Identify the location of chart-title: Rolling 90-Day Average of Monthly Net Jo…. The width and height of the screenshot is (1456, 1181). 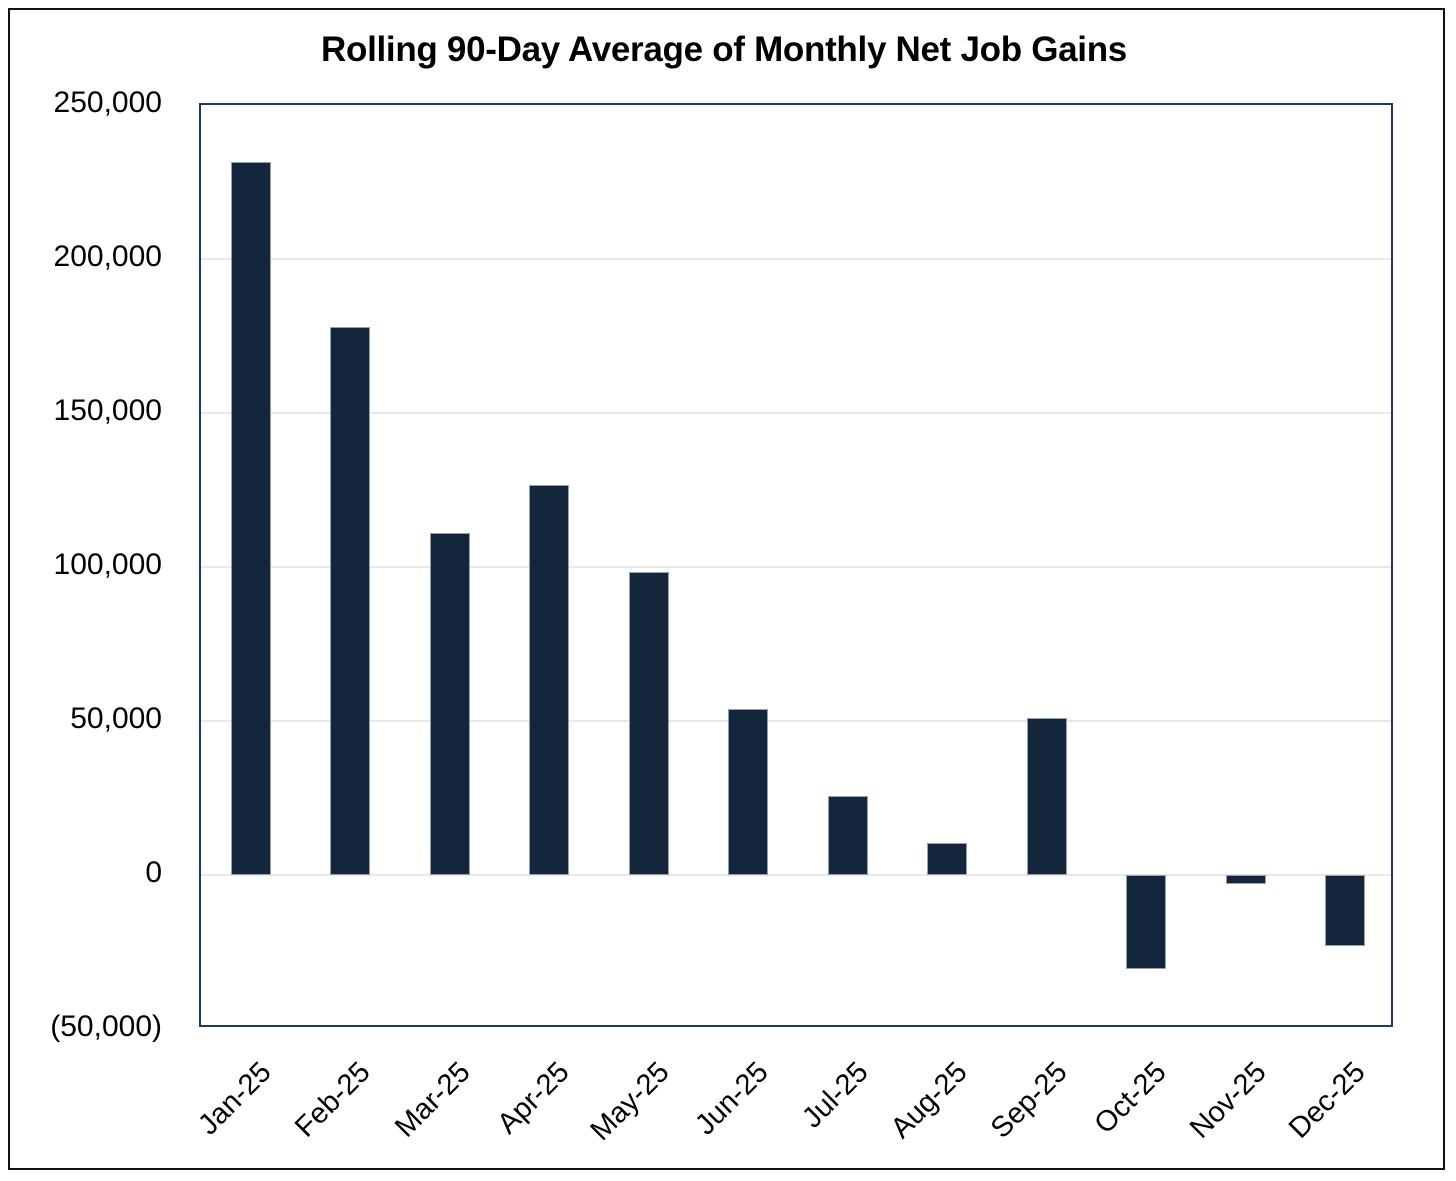
(724, 49).